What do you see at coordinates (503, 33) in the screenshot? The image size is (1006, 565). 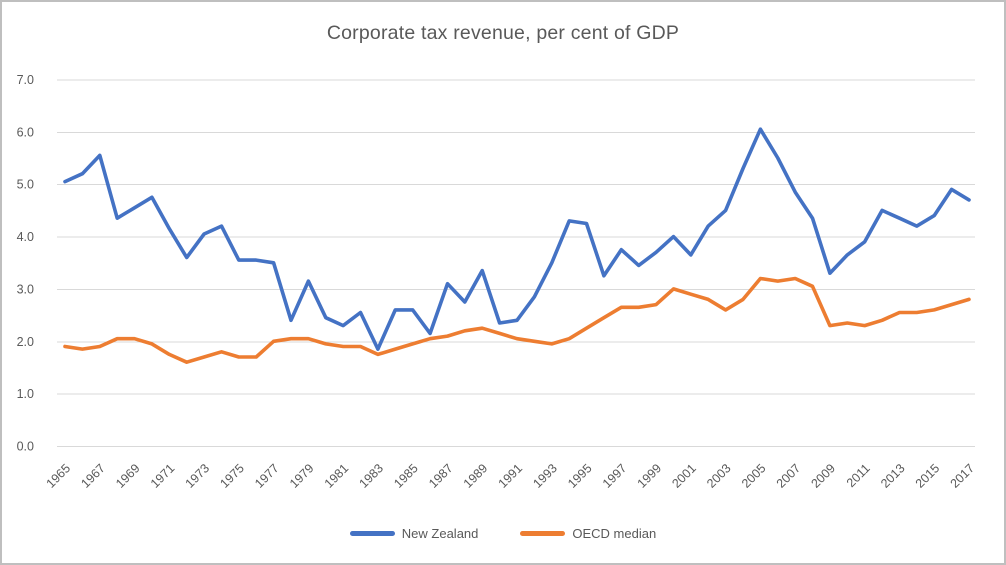 I see `chart-title: Corporate tax revenue, per cent of GDP` at bounding box center [503, 33].